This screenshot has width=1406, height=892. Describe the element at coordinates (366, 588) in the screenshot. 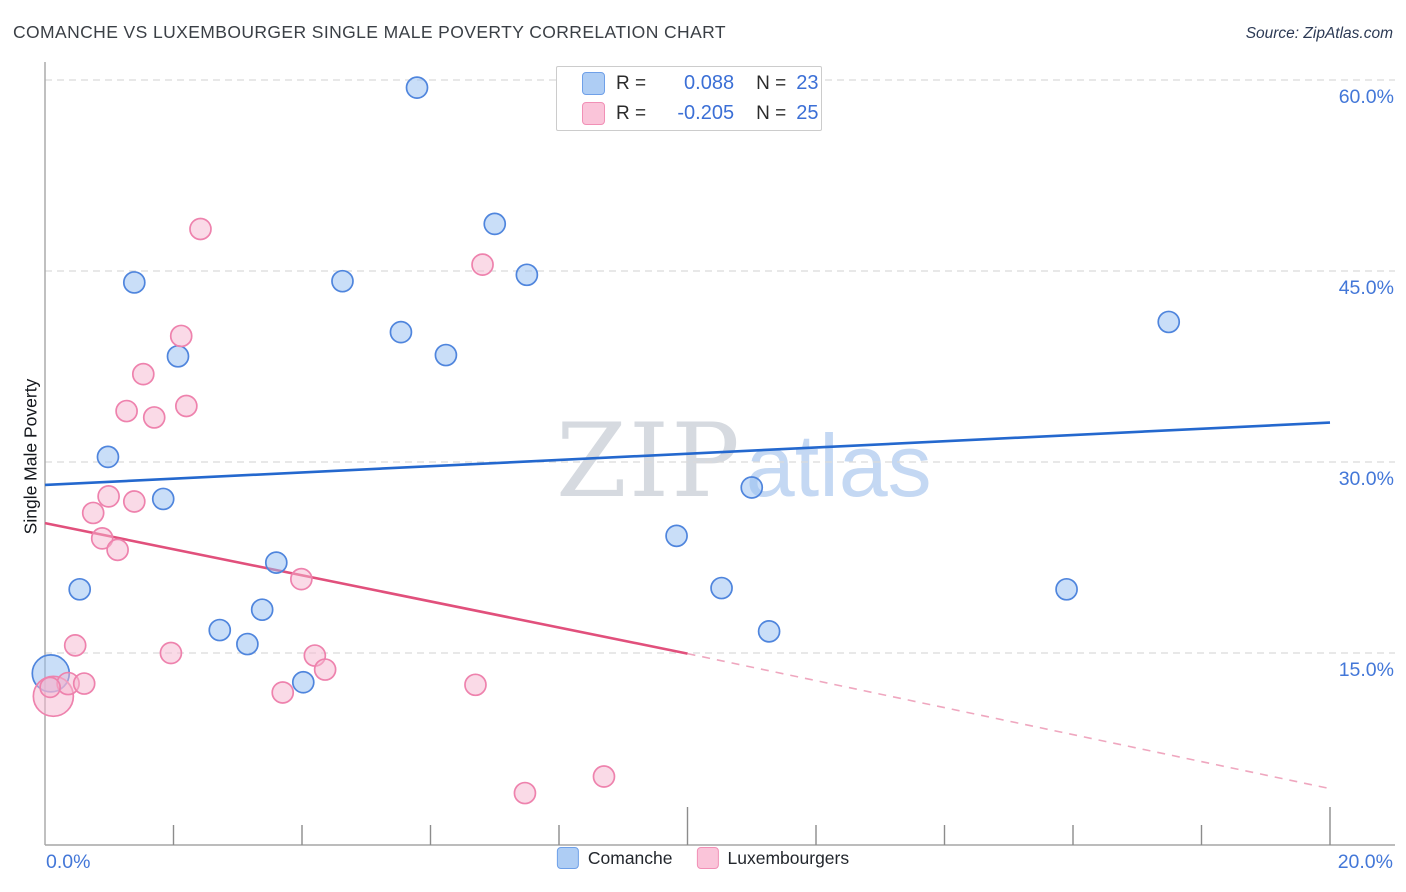

I see `luxembourger-trendline` at that location.